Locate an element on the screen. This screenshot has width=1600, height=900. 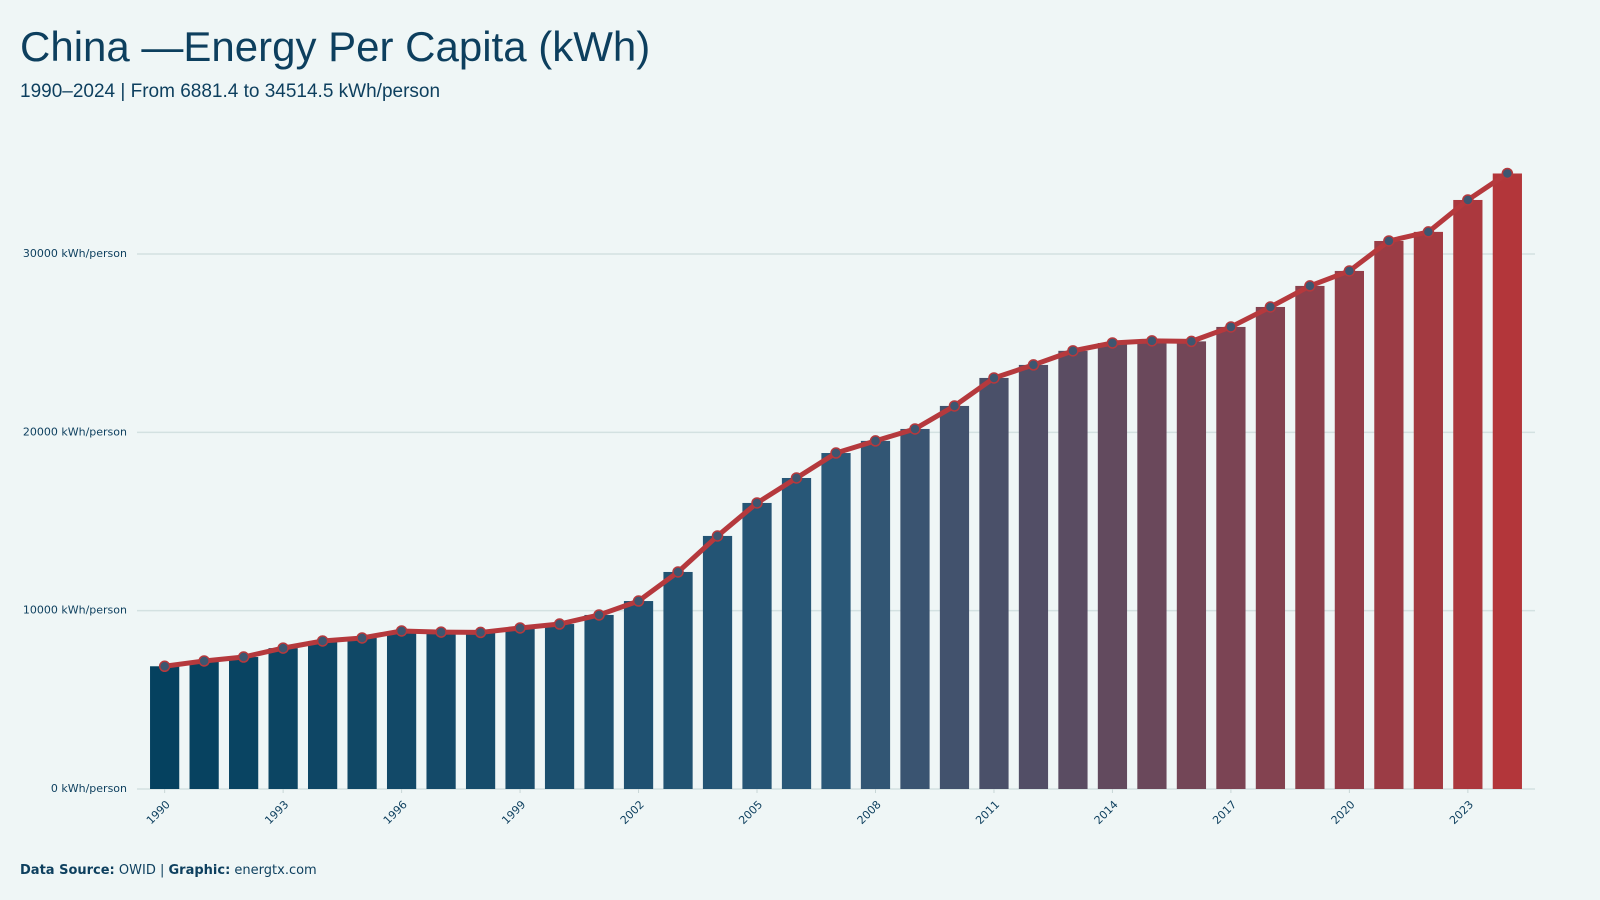
graphic: energtx.com is located at coordinates (275, 870).